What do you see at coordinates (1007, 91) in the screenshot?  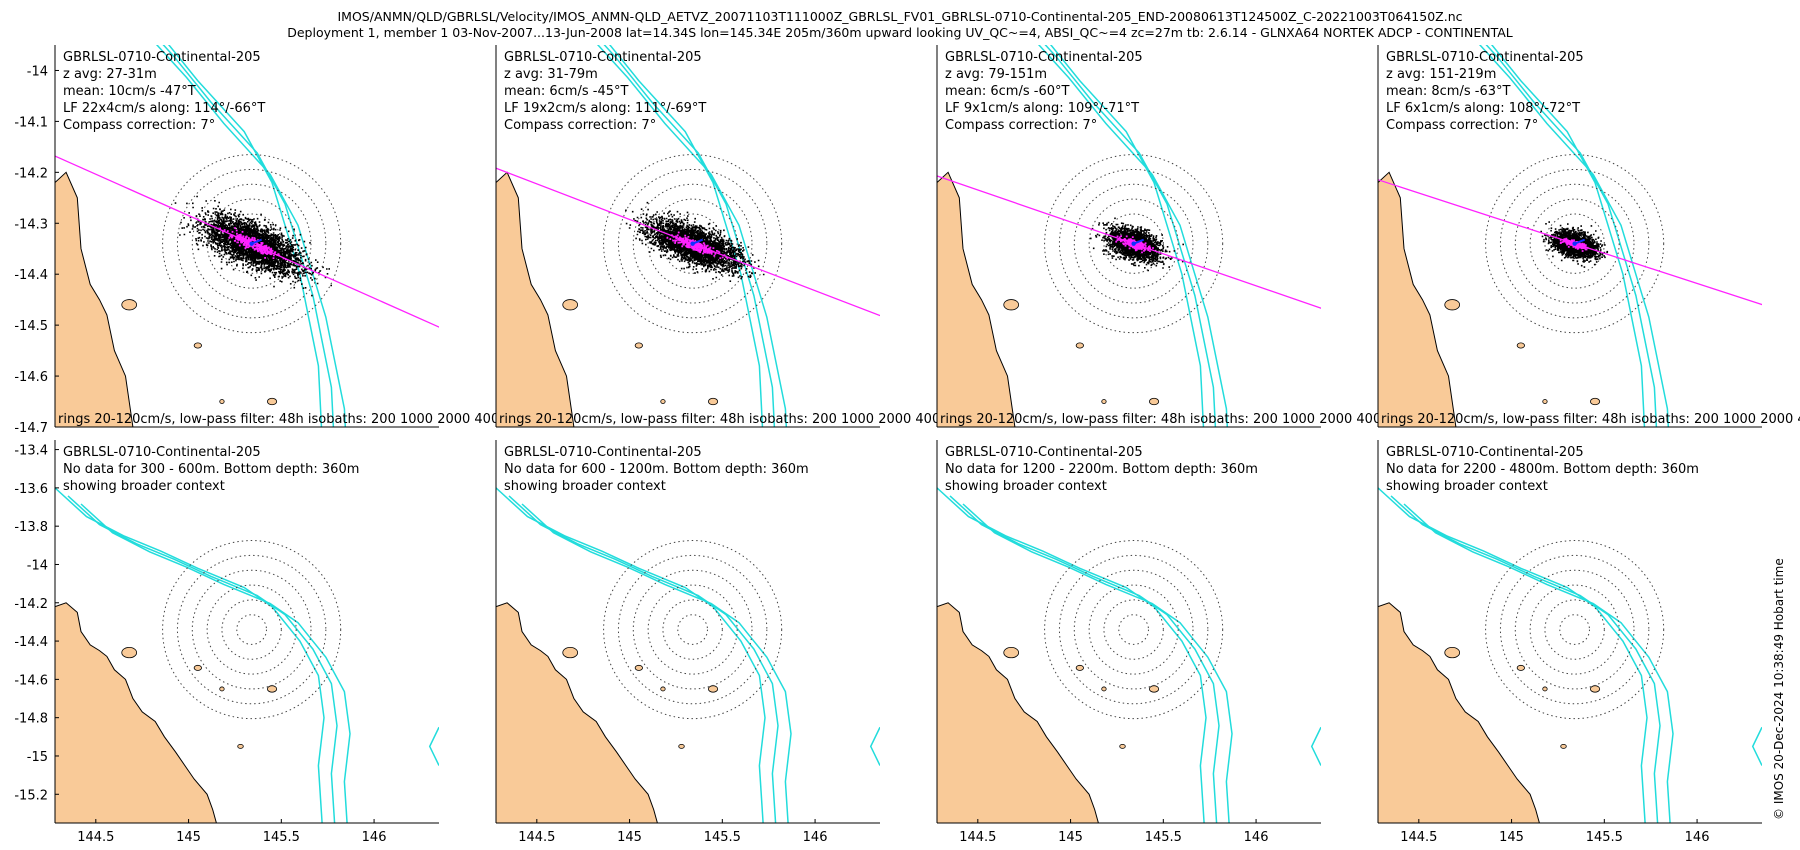 I see `panel-info-line: mean: 6cm/s -60°T` at bounding box center [1007, 91].